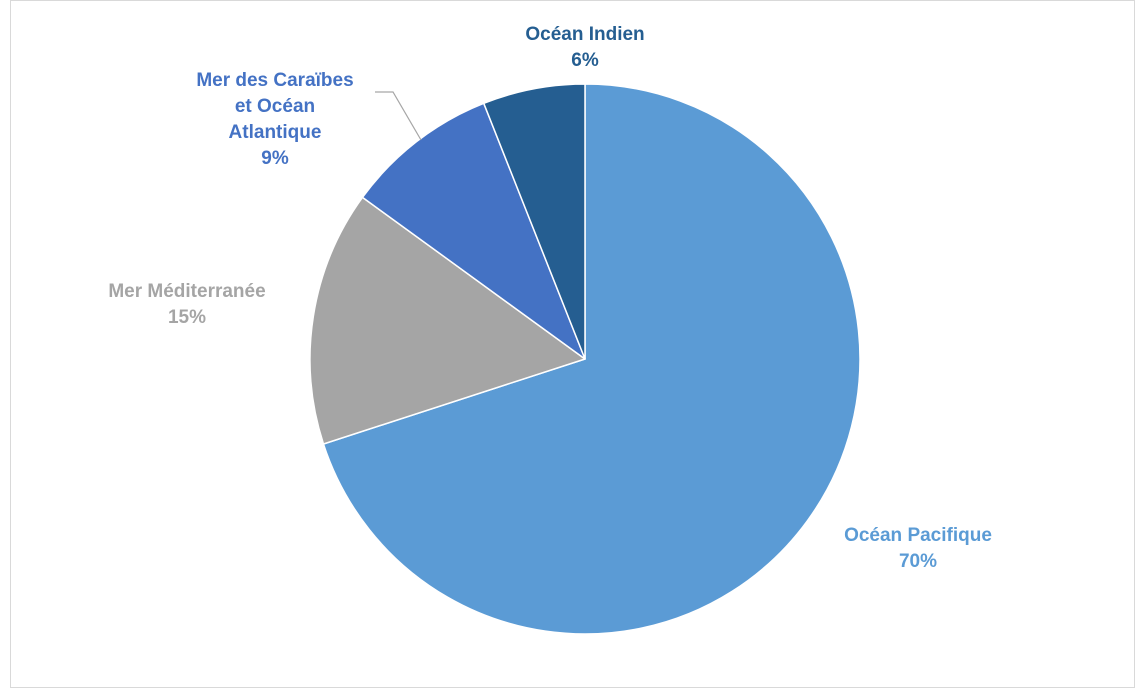 This screenshot has width=1147, height=700. Describe the element at coordinates (584, 47) in the screenshot. I see `data-label-ocean-indien: Océan Indien 6%` at that location.